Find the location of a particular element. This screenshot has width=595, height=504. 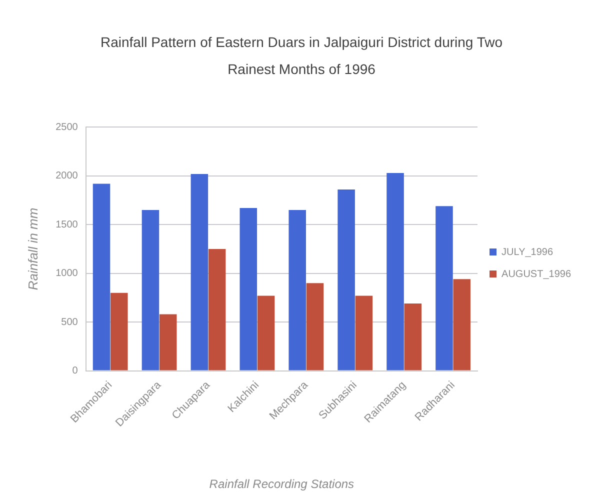

y-axis-title: Rainfall in mm is located at coordinates (32, 249).